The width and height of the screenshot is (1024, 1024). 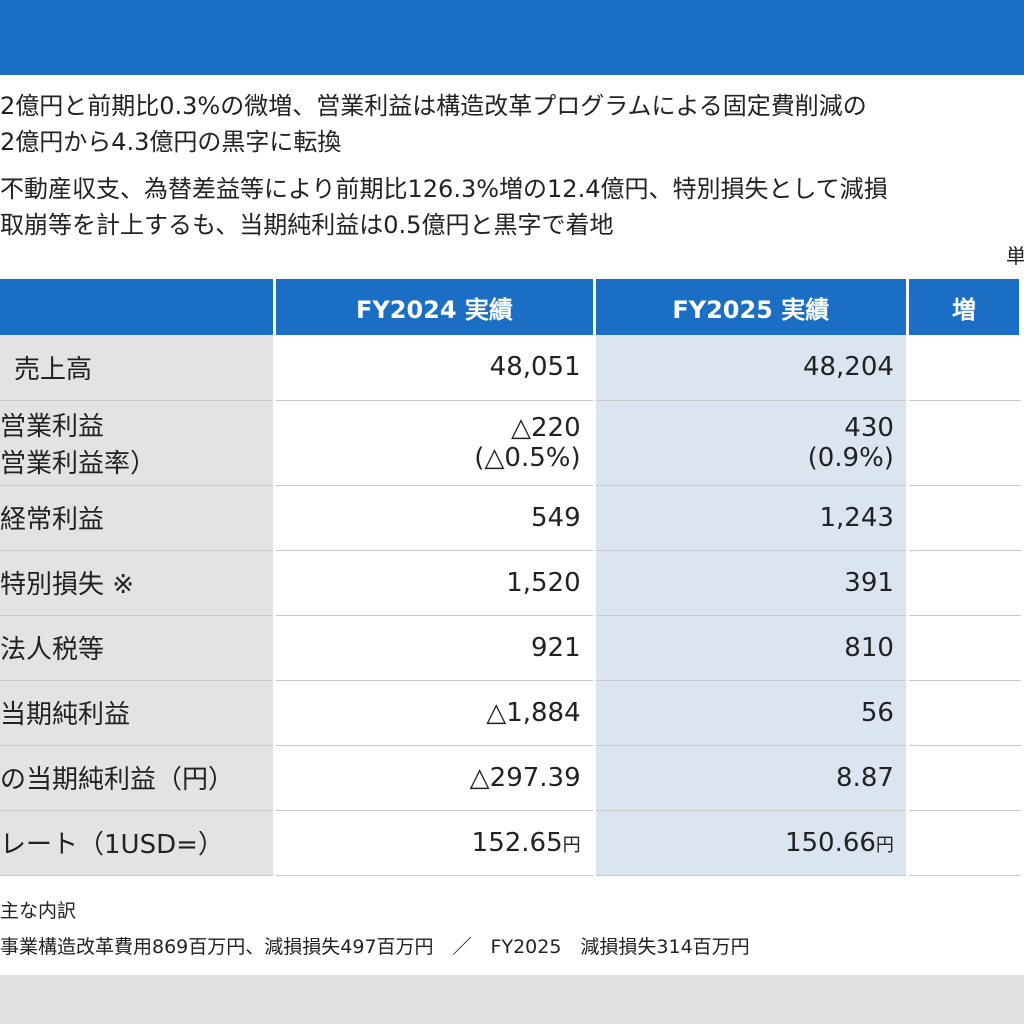 I want to click on cell-fy2025: 48,204, so click(x=751, y=368).